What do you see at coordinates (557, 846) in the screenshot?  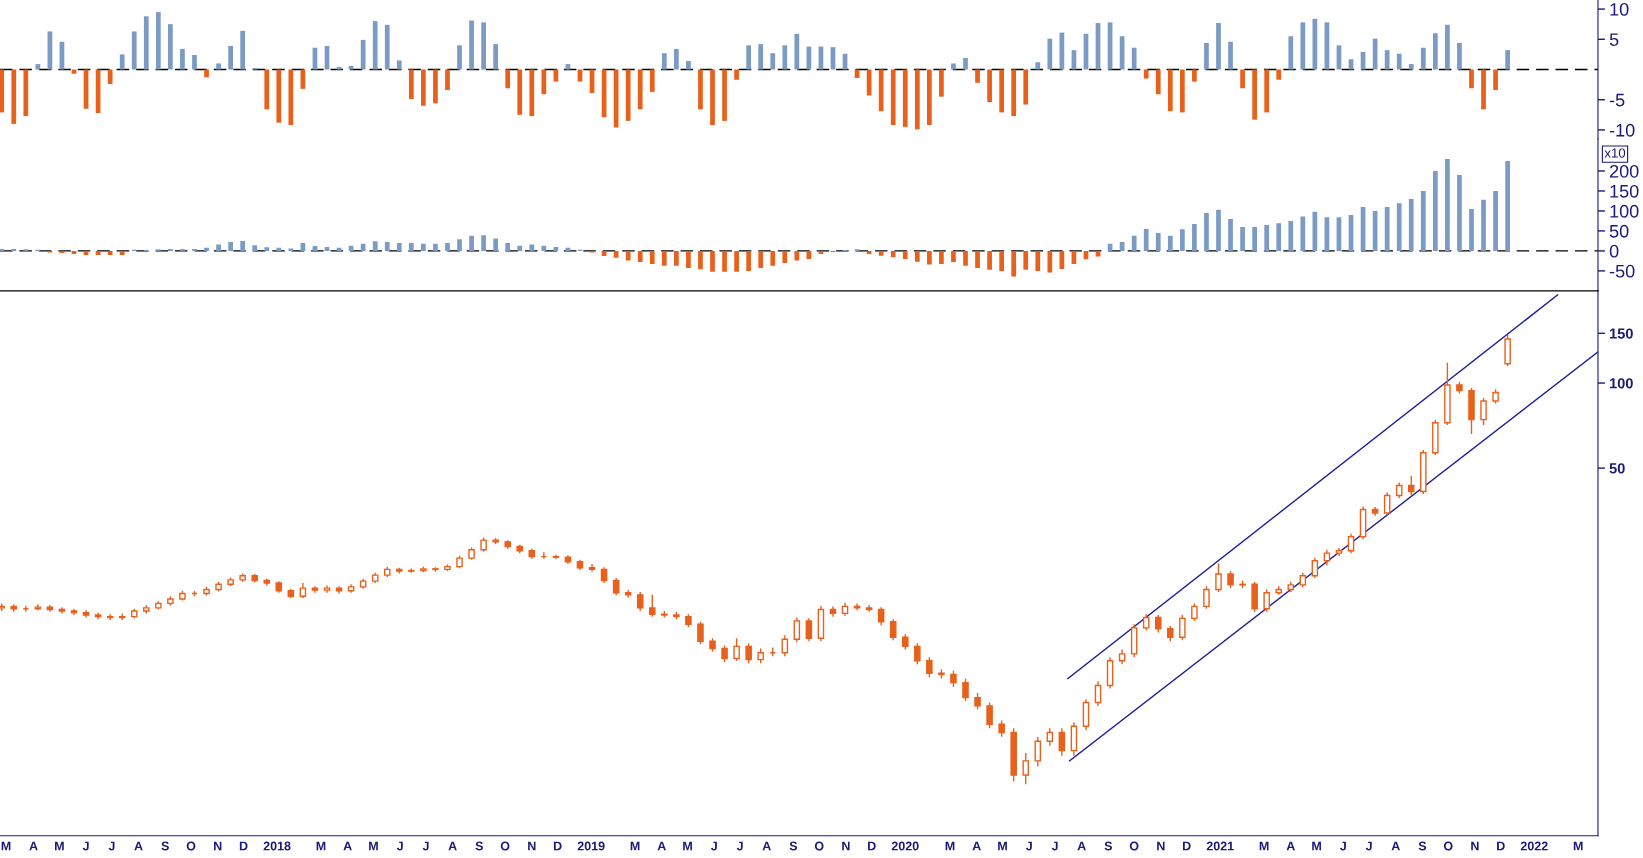 I see `x-tick-label: D` at bounding box center [557, 846].